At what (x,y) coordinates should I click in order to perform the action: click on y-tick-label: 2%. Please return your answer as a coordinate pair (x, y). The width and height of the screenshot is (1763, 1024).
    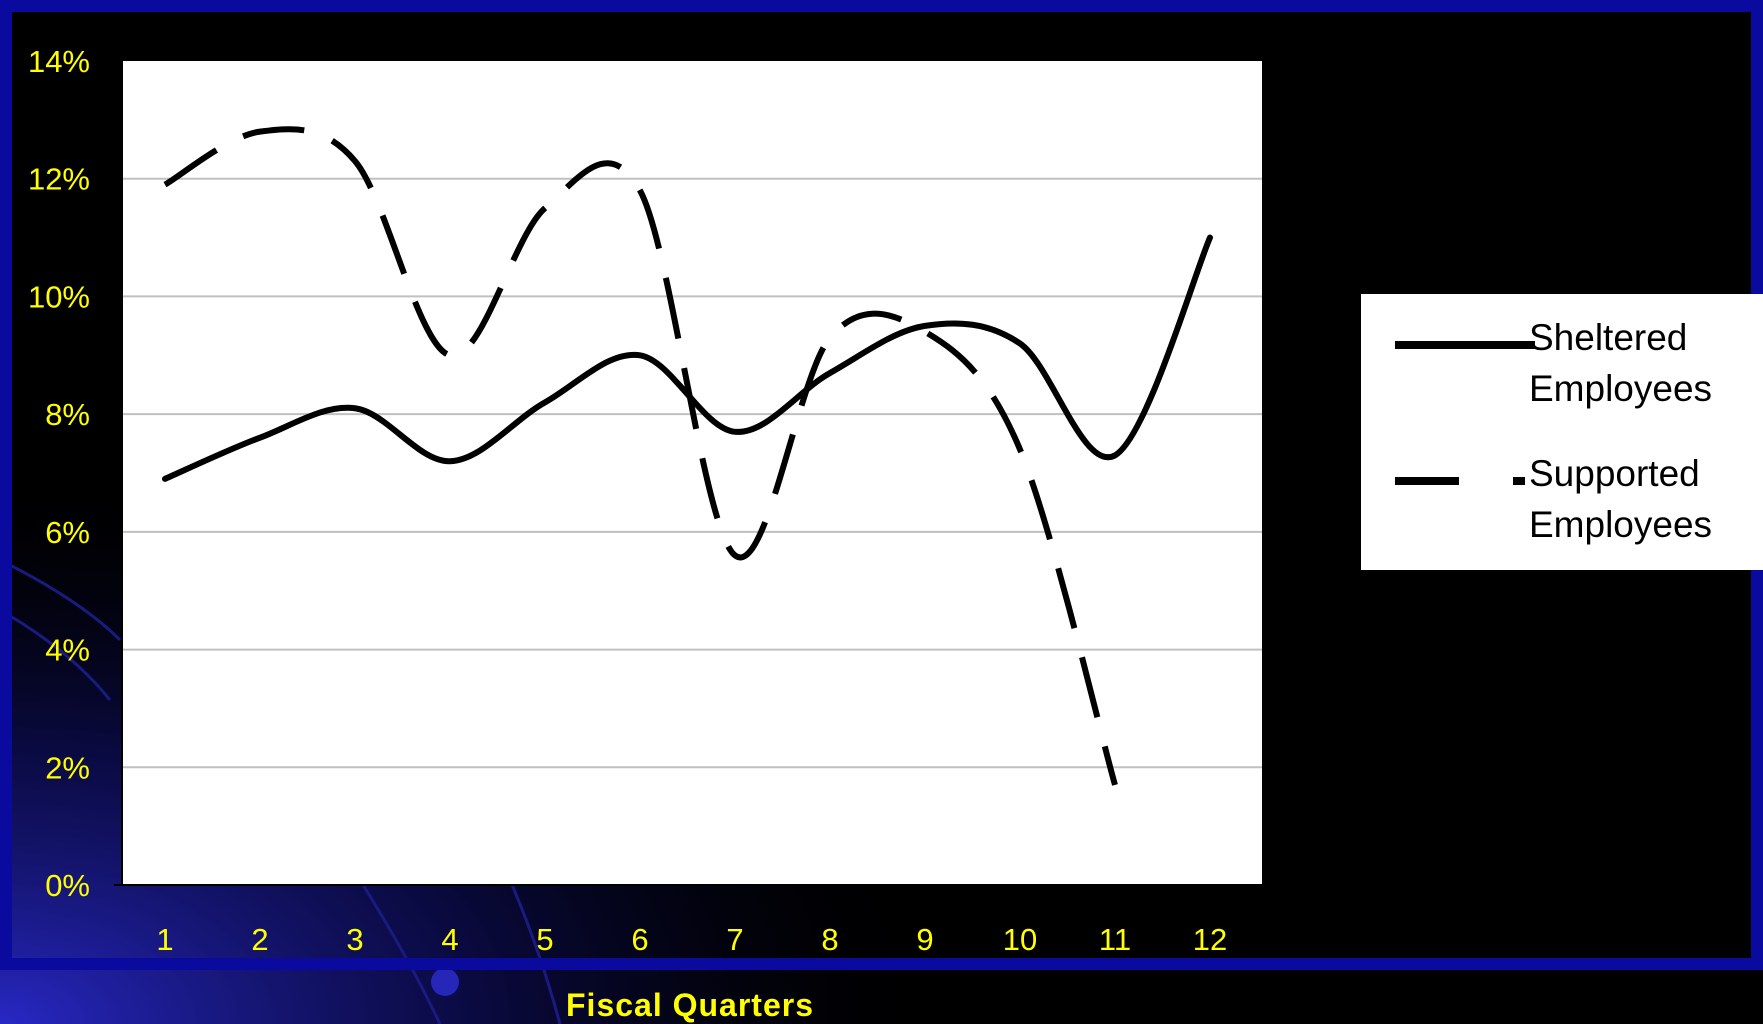
    Looking at the image, I should click on (67, 767).